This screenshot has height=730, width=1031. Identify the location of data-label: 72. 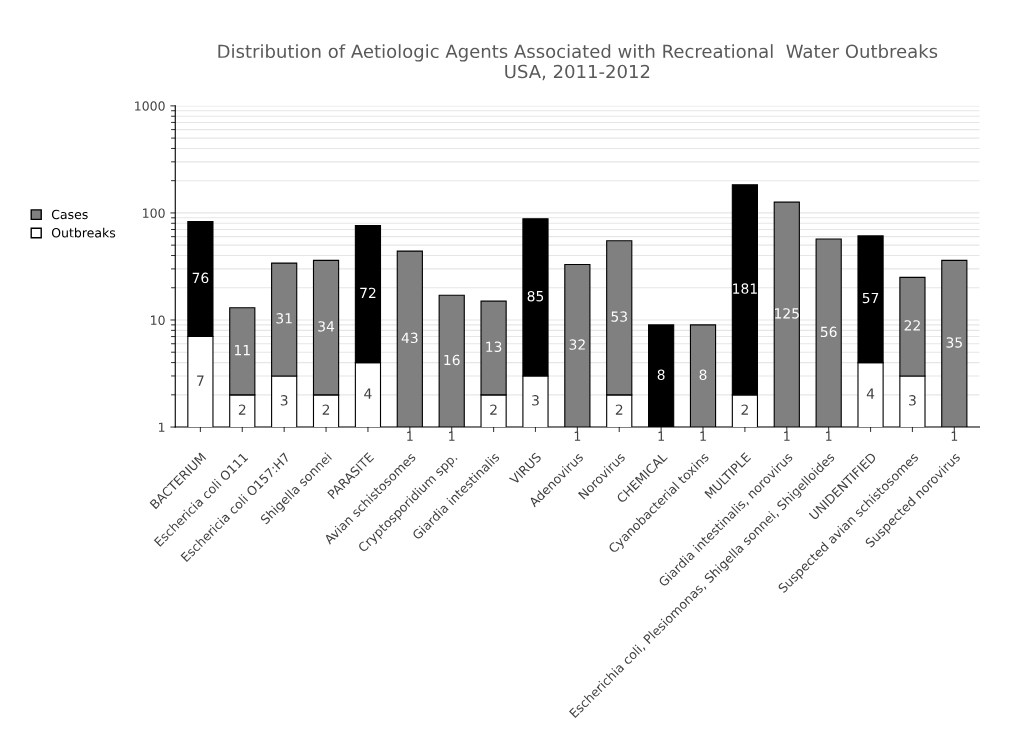
(368, 292).